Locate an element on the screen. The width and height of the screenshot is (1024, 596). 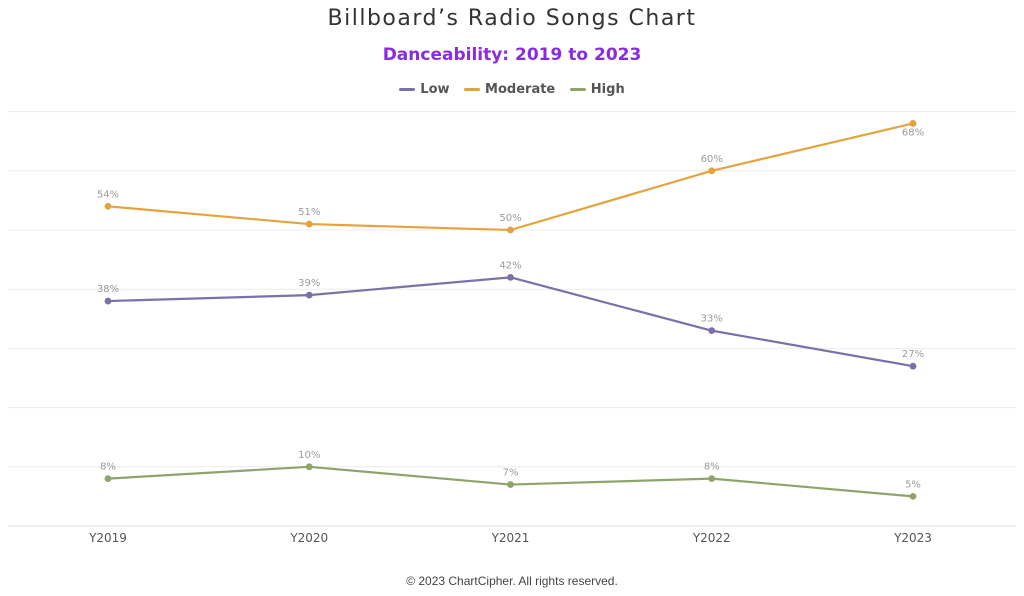
data-label-high-y2020: 10% is located at coordinates (309, 455).